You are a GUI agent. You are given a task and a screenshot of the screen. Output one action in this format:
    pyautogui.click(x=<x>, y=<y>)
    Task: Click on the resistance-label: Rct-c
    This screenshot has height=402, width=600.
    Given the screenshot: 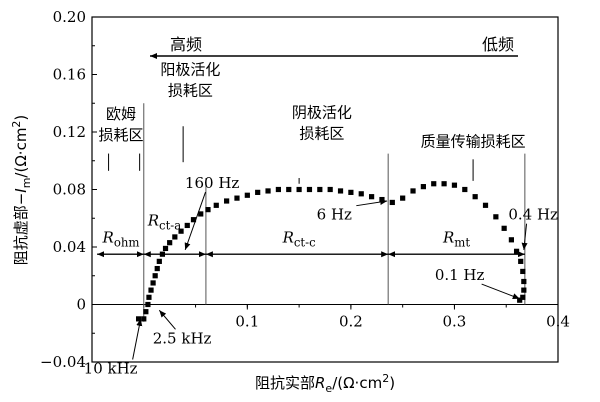 What is the action you would take?
    pyautogui.click(x=299, y=239)
    